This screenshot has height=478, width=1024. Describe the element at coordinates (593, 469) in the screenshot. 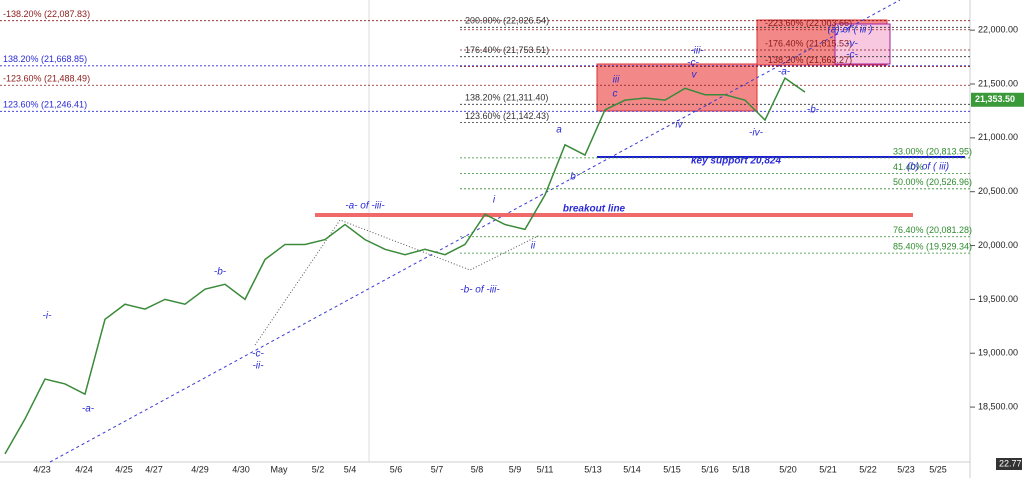

I see `x-tick-label: 5/13` at that location.